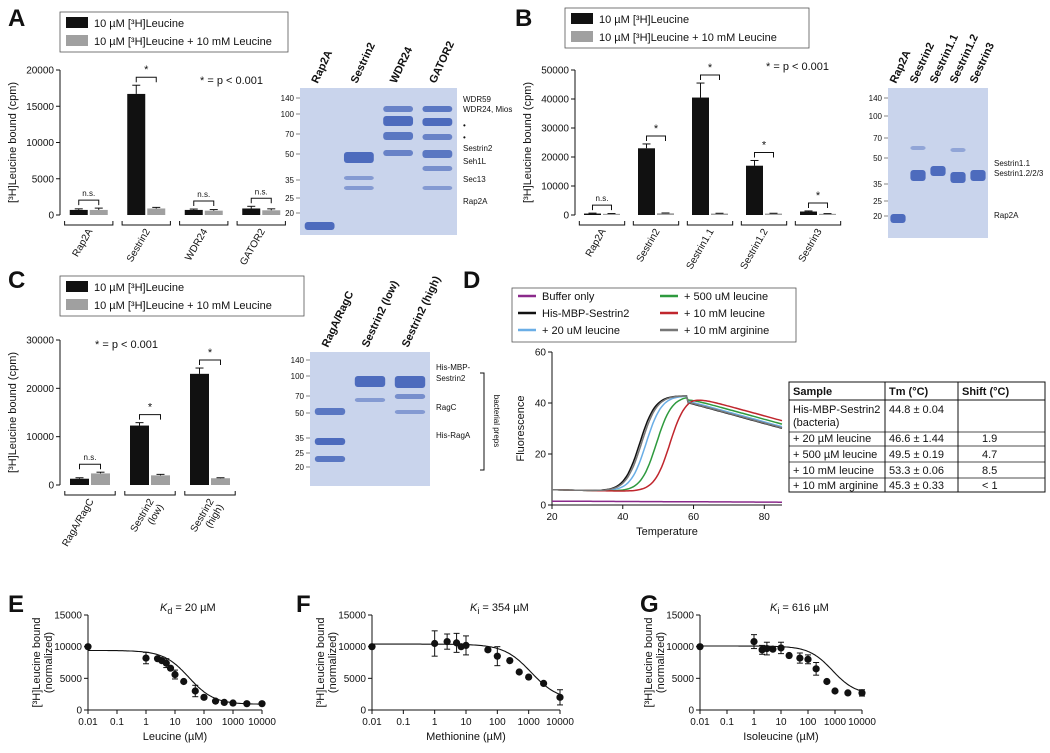 This screenshot has height=753, width=1050. What do you see at coordinates (299, 467) in the screenshot?
I see `gel-marker-label: 20` at bounding box center [299, 467].